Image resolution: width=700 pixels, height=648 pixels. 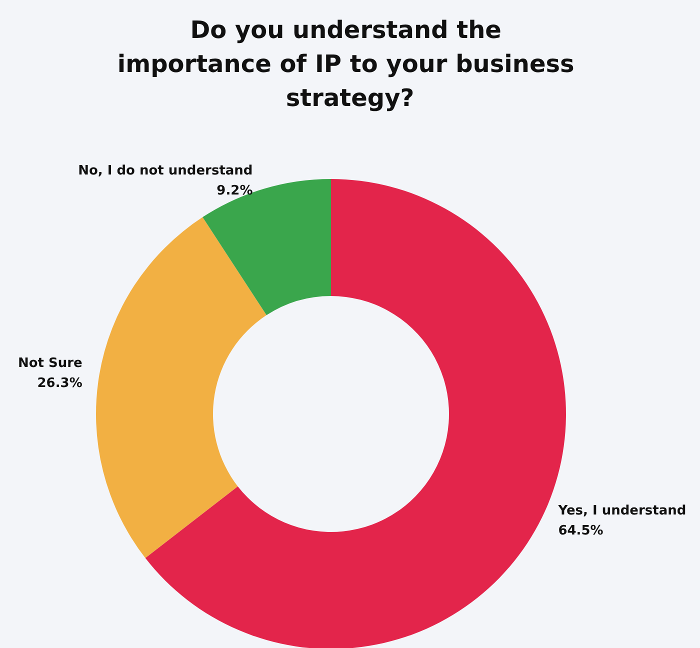 I want to click on data-label: 64.5%, so click(x=581, y=530).